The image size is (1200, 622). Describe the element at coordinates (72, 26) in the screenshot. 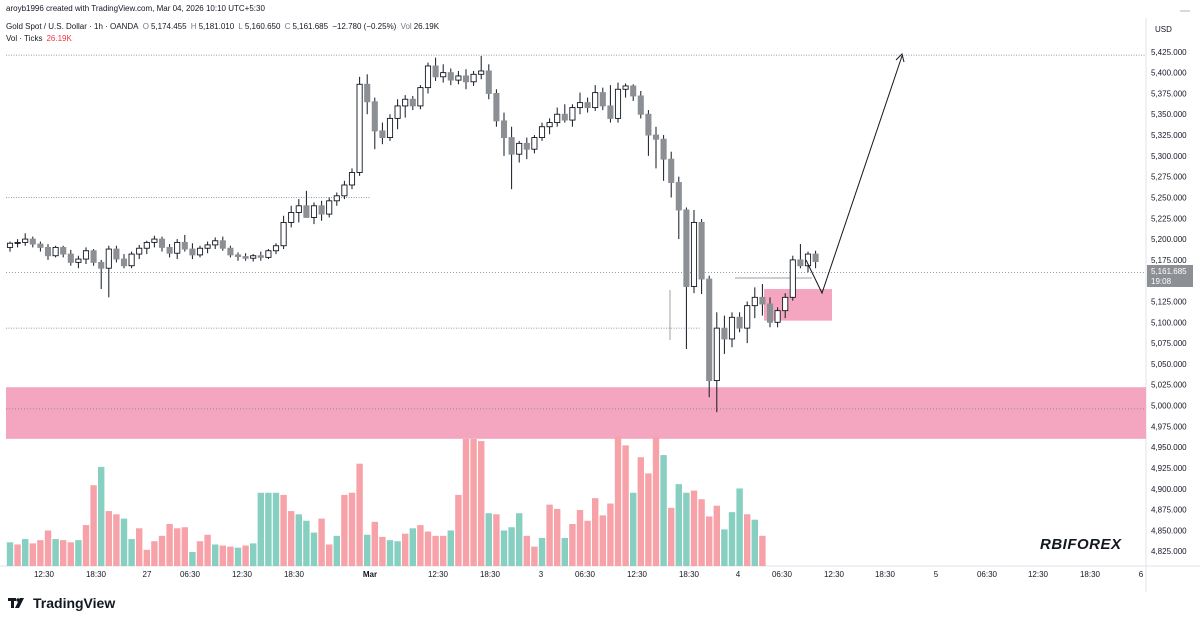

I see `symbol-name: Gold Spot / U.S. Dollar · 1h · OANDA` at that location.